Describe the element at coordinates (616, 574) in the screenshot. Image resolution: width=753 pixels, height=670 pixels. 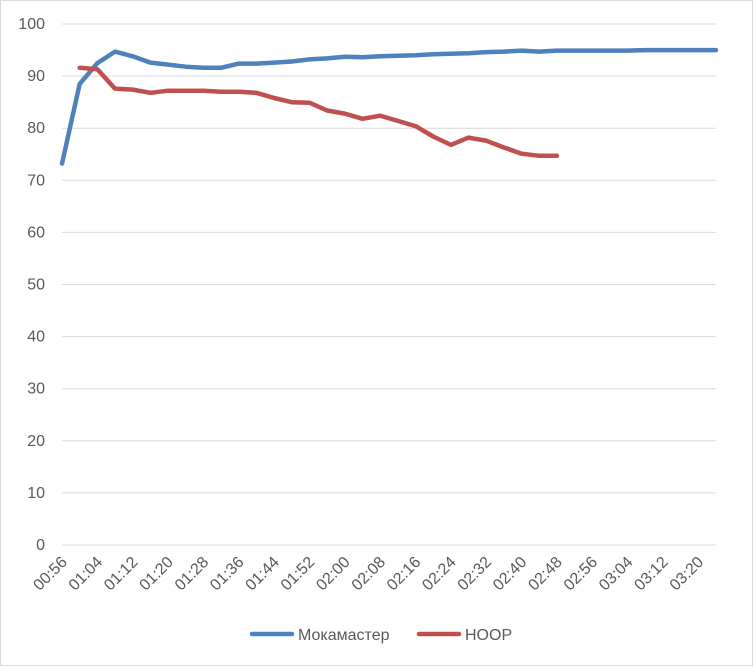
I see `x-tick-label: 03:04` at that location.